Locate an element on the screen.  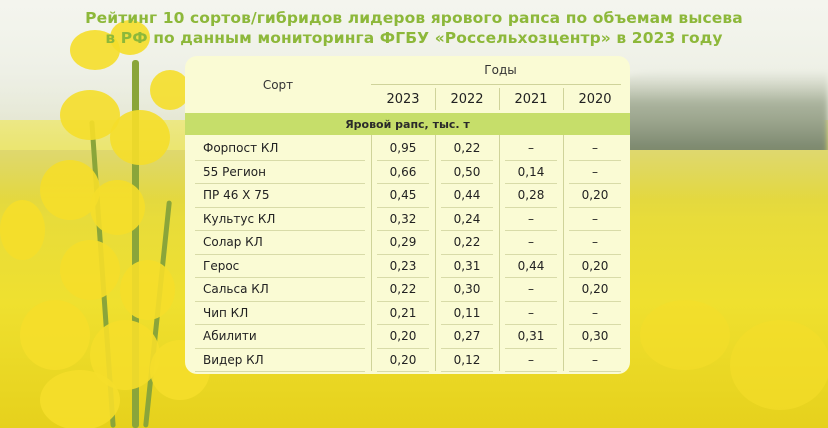
cell-2023: 0,32 is located at coordinates (403, 218).